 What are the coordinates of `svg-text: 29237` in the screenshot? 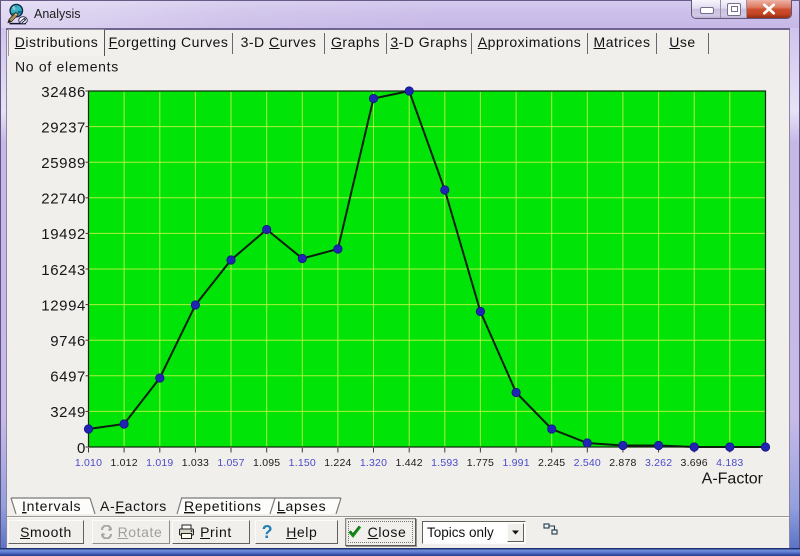 It's located at (63, 127).